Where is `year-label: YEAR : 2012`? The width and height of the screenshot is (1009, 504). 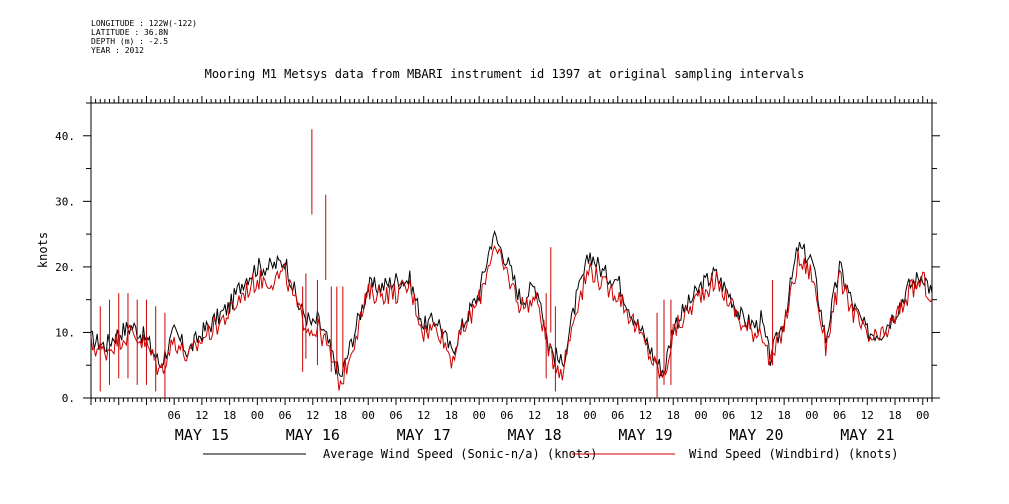 year-label: YEAR : 2012 is located at coordinates (117, 50).